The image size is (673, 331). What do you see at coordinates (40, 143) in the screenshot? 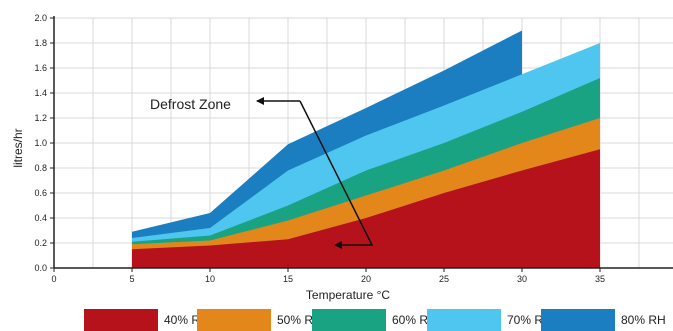
I see `y-tick-label: 1.0` at bounding box center [40, 143].